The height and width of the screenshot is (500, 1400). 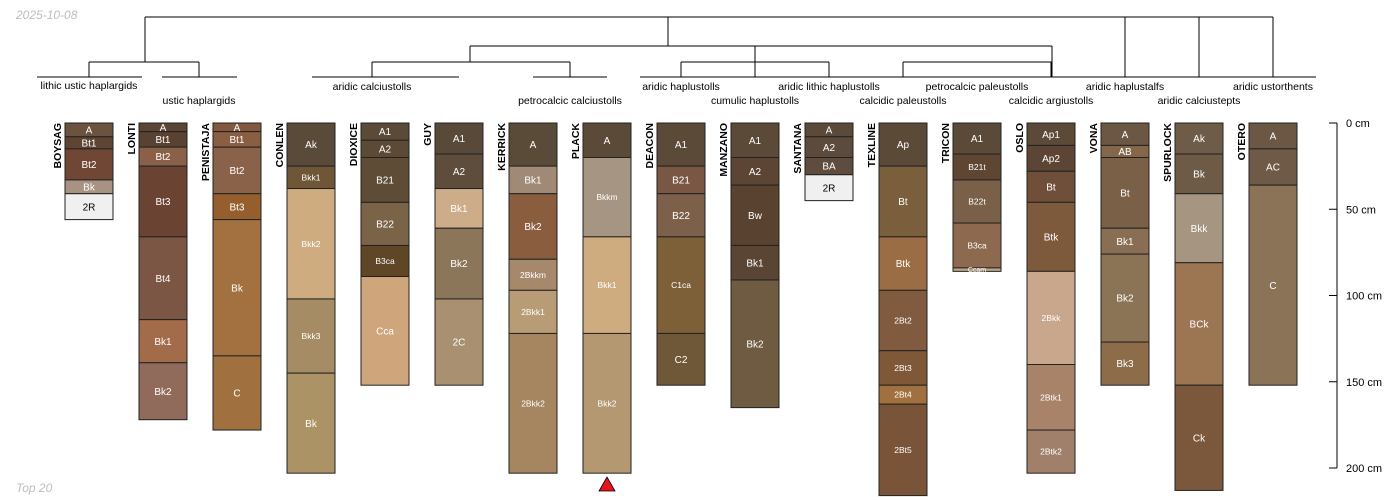 What do you see at coordinates (47, 15) in the screenshot?
I see `date-stamp: 2025-10-08` at bounding box center [47, 15].